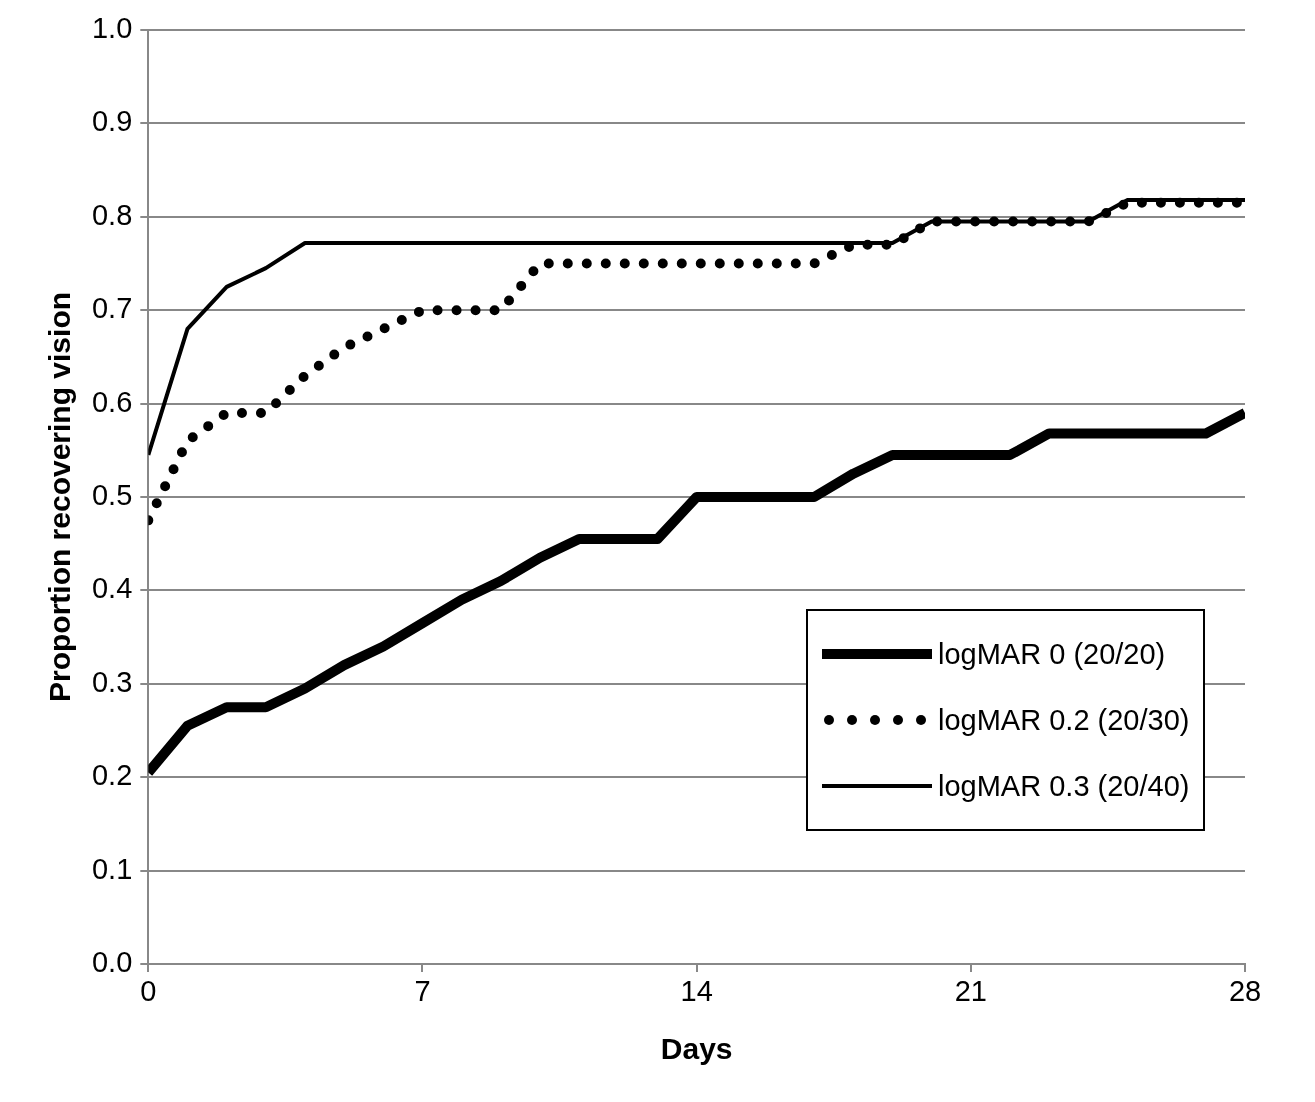  I want to click on legend-label: logMAR 0.3 (20/40), so click(1064, 786).